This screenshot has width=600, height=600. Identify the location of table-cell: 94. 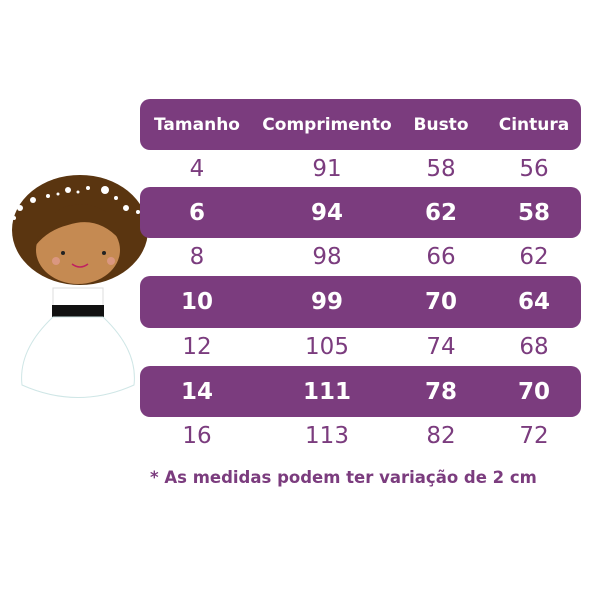
(327, 212).